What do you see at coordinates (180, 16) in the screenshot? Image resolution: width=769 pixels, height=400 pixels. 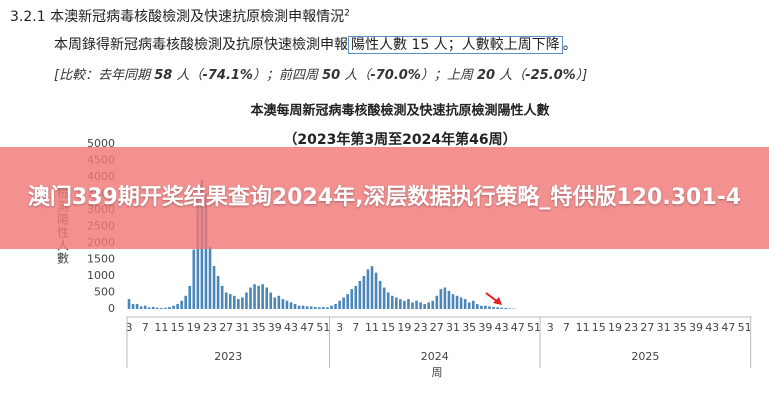 I see `section-heading: 3.2.1 本澳新冠病毒核酸檢測及快速抗原檢測申報情況2` at bounding box center [180, 16].